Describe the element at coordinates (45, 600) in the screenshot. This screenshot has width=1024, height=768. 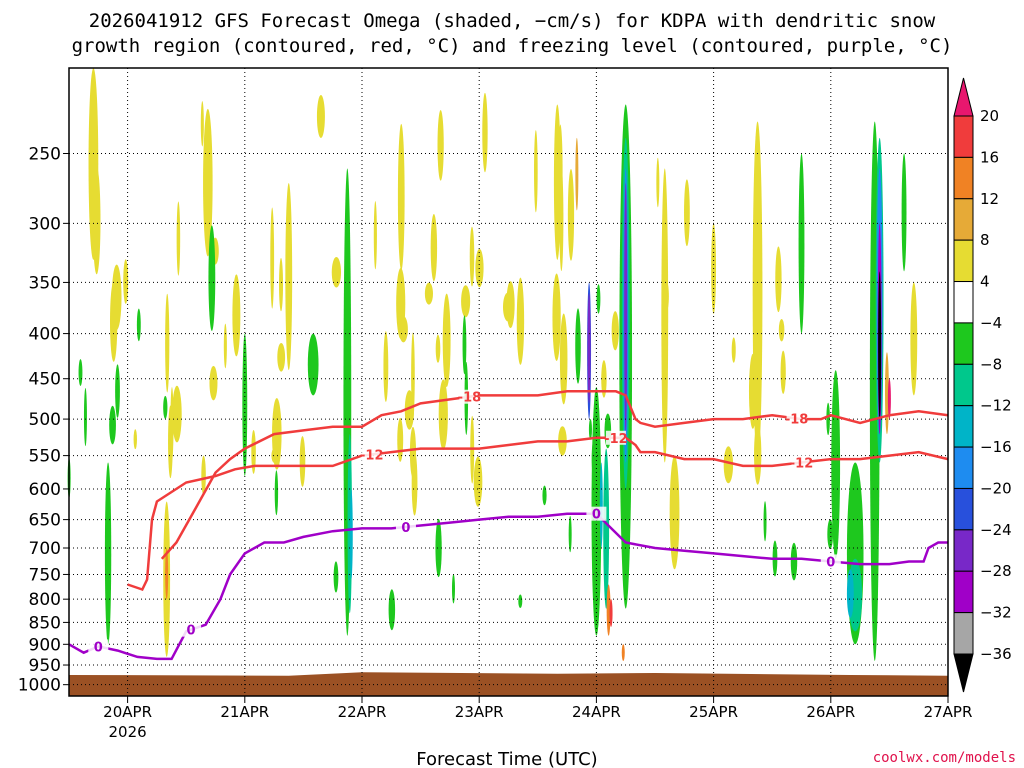
I see `y-tick-label-800: 800` at that location.